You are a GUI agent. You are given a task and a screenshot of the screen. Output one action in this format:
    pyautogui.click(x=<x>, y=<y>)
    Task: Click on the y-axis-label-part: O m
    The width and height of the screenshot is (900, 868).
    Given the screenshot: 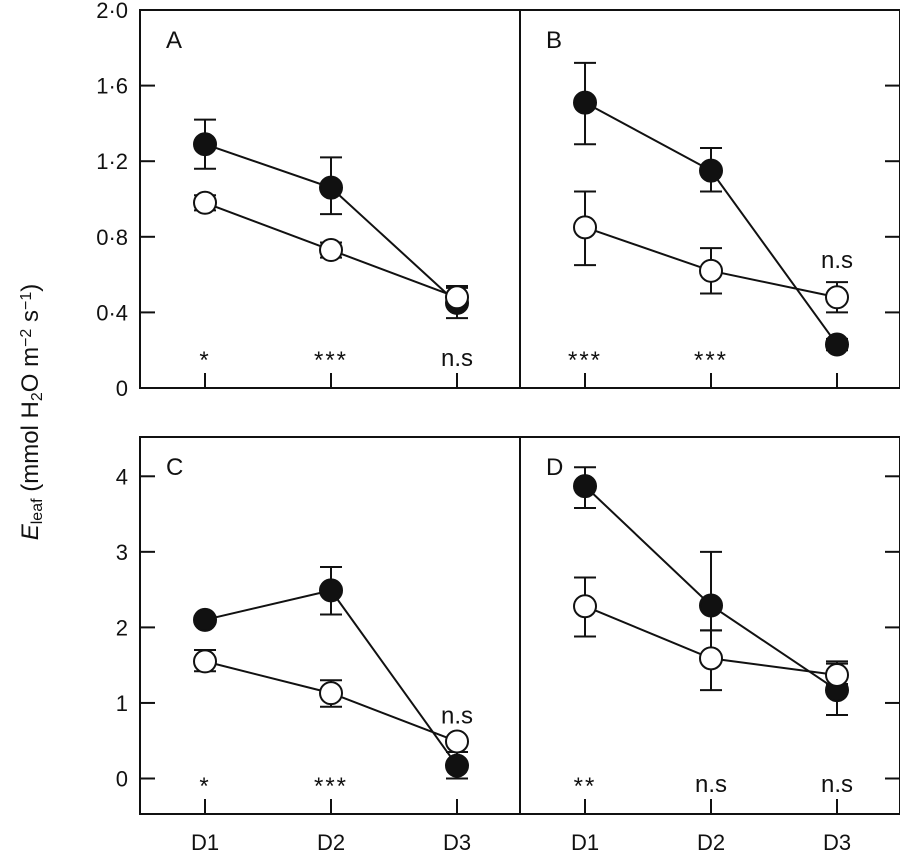 What is the action you would take?
    pyautogui.click(x=30, y=369)
    